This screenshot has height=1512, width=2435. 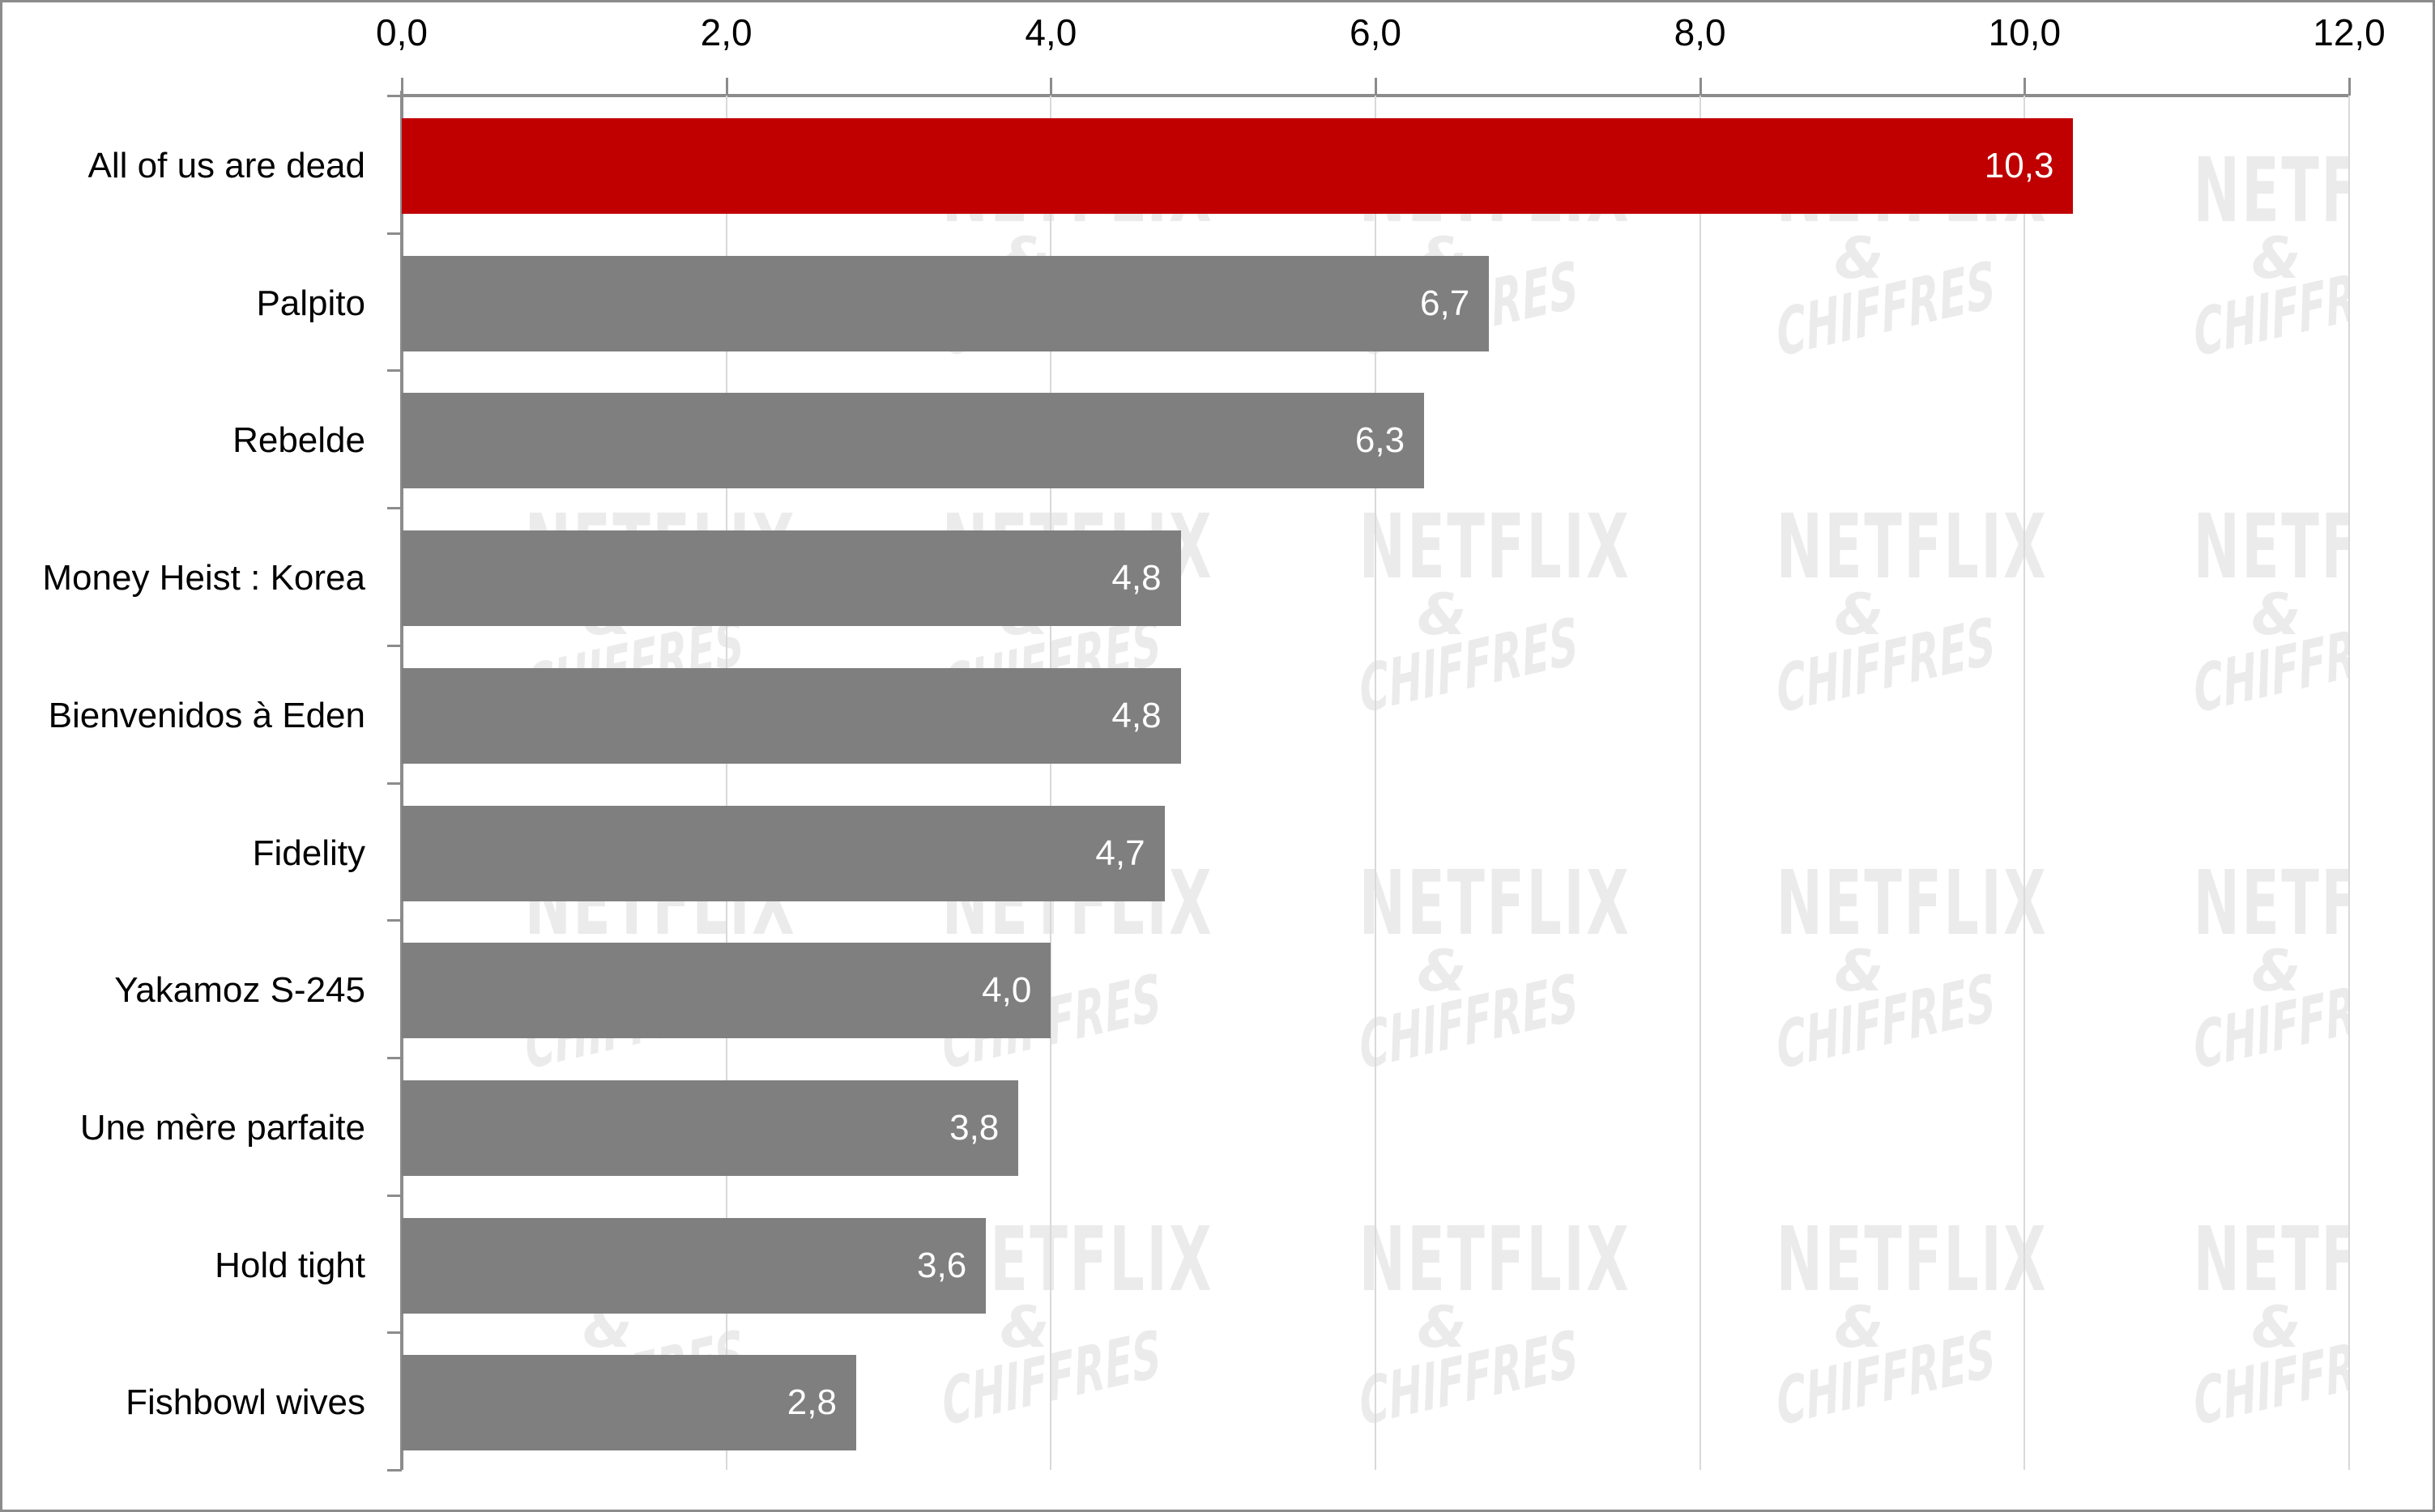 What do you see at coordinates (783, 853) in the screenshot?
I see `bar-6: 4,7` at bounding box center [783, 853].